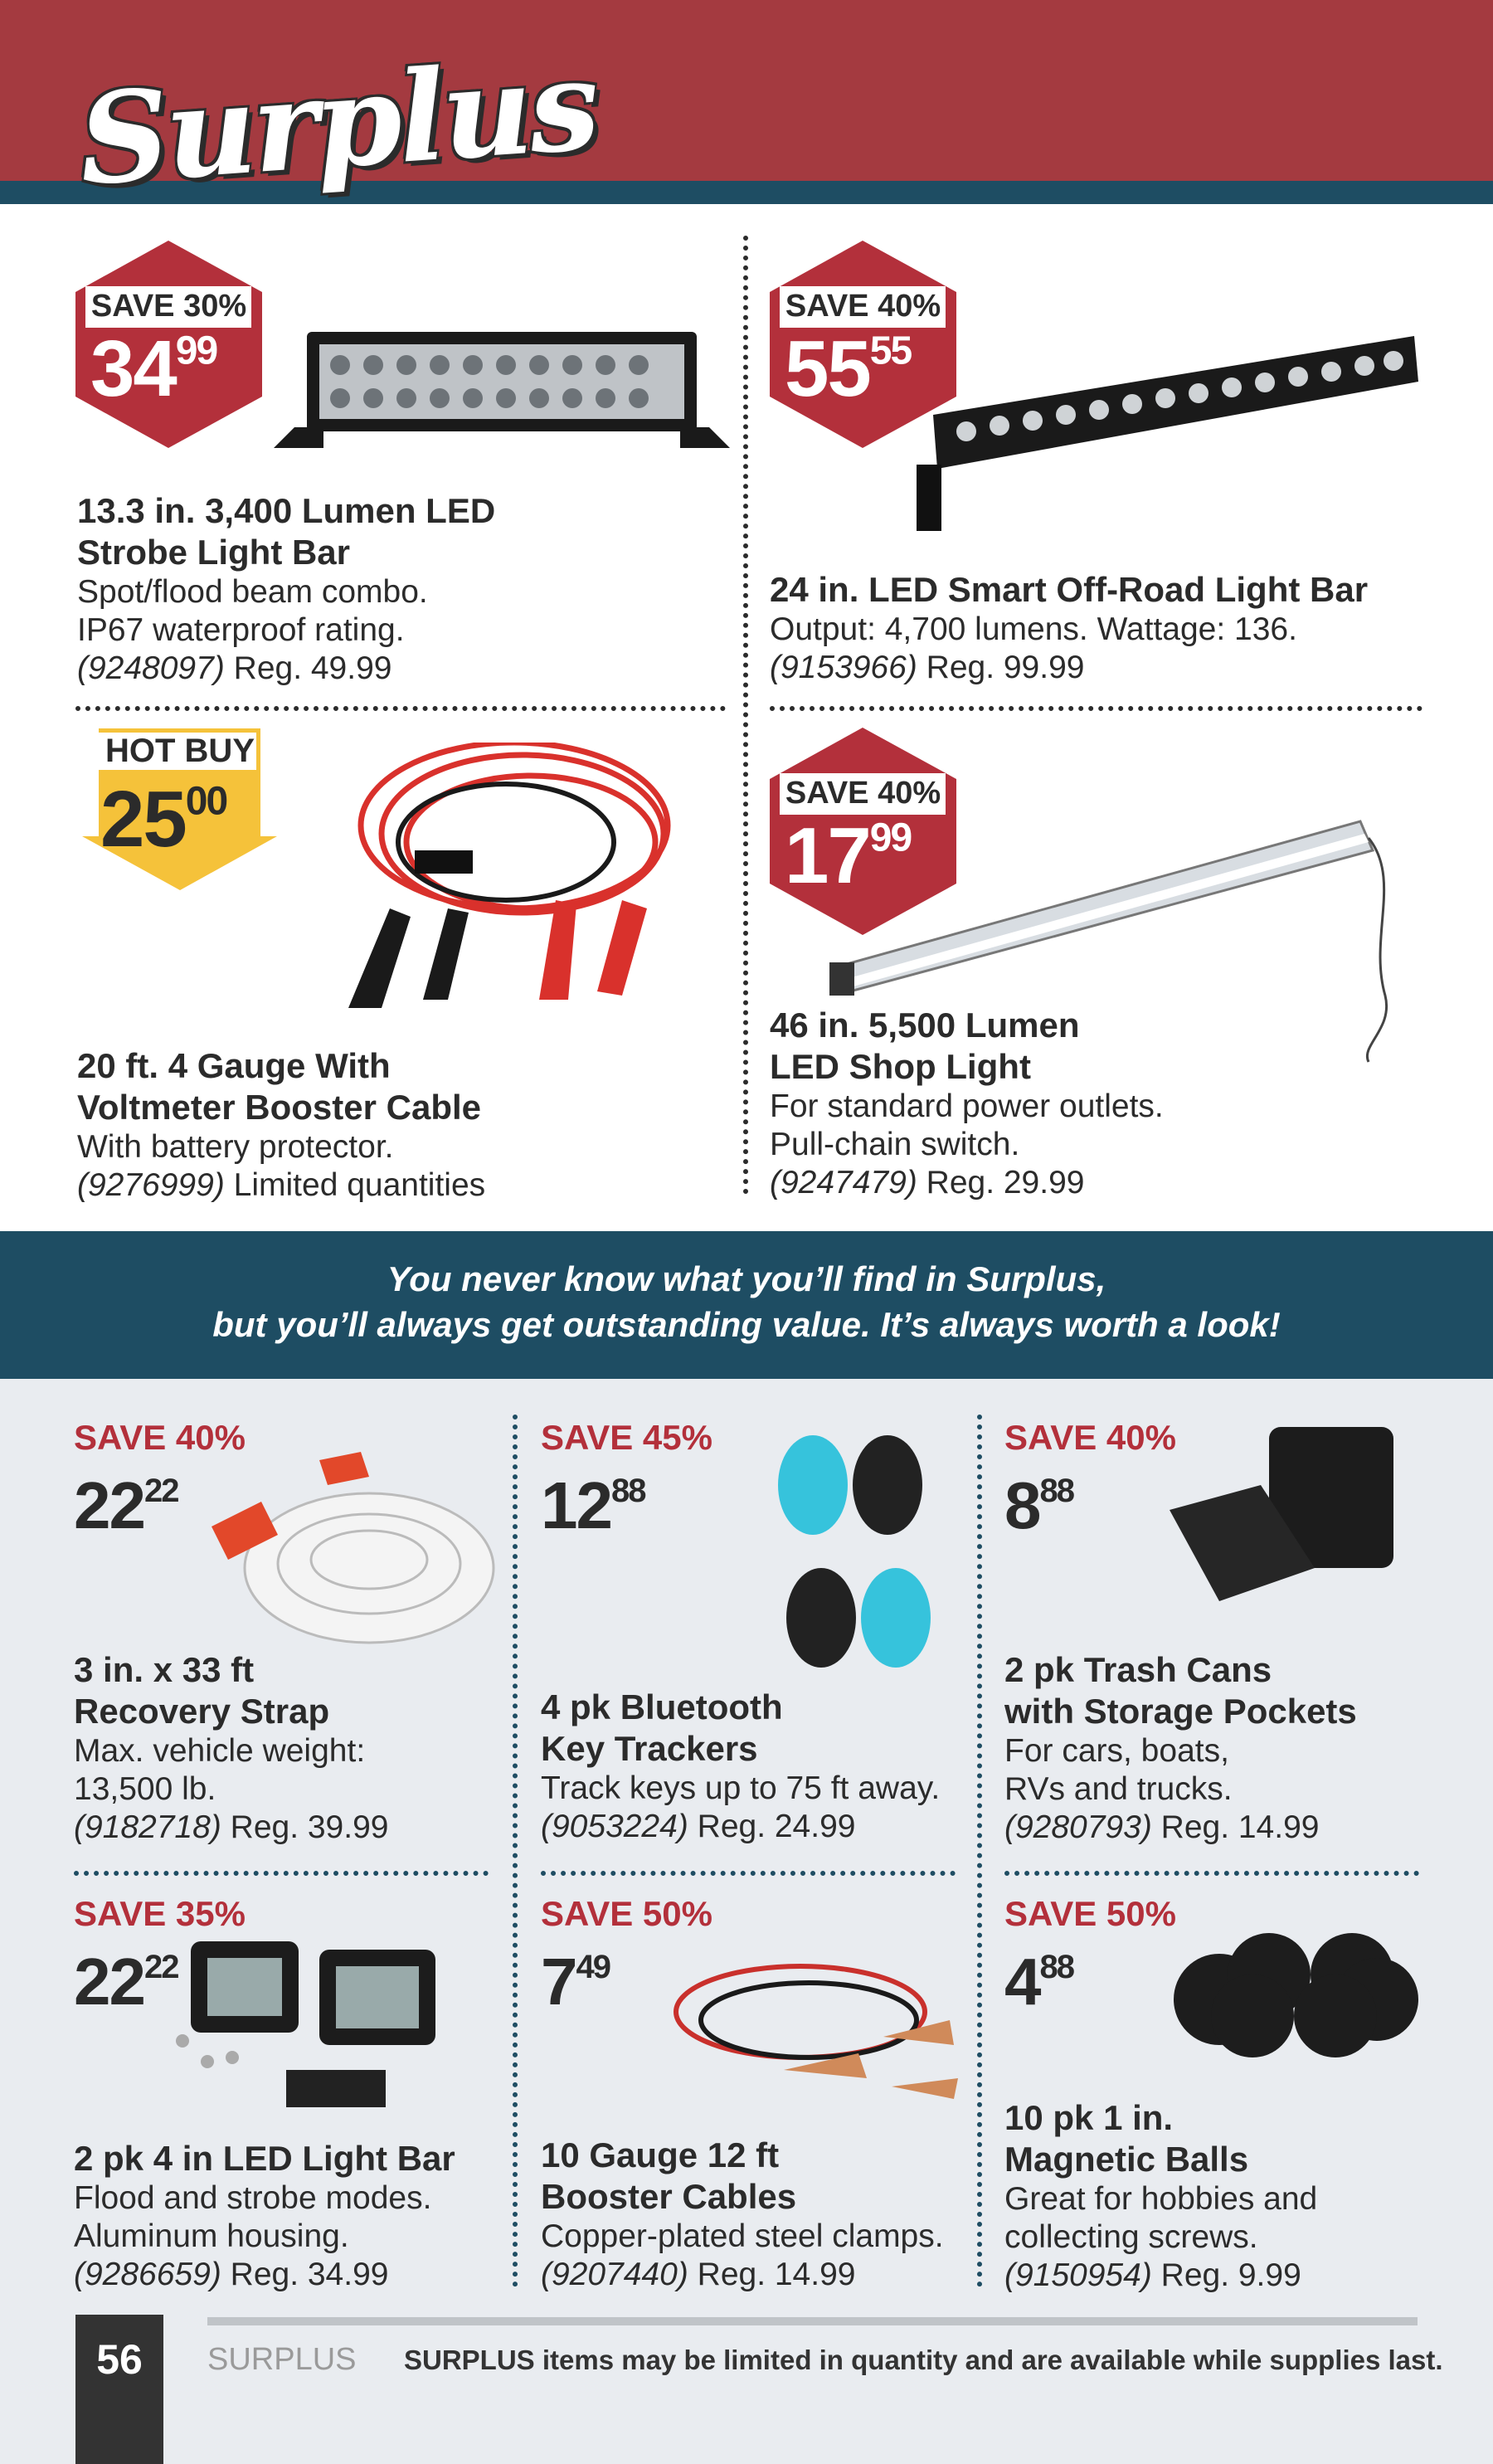  I want to click on product-title: 2 pk 4 in LED Light Bar, so click(264, 2158).